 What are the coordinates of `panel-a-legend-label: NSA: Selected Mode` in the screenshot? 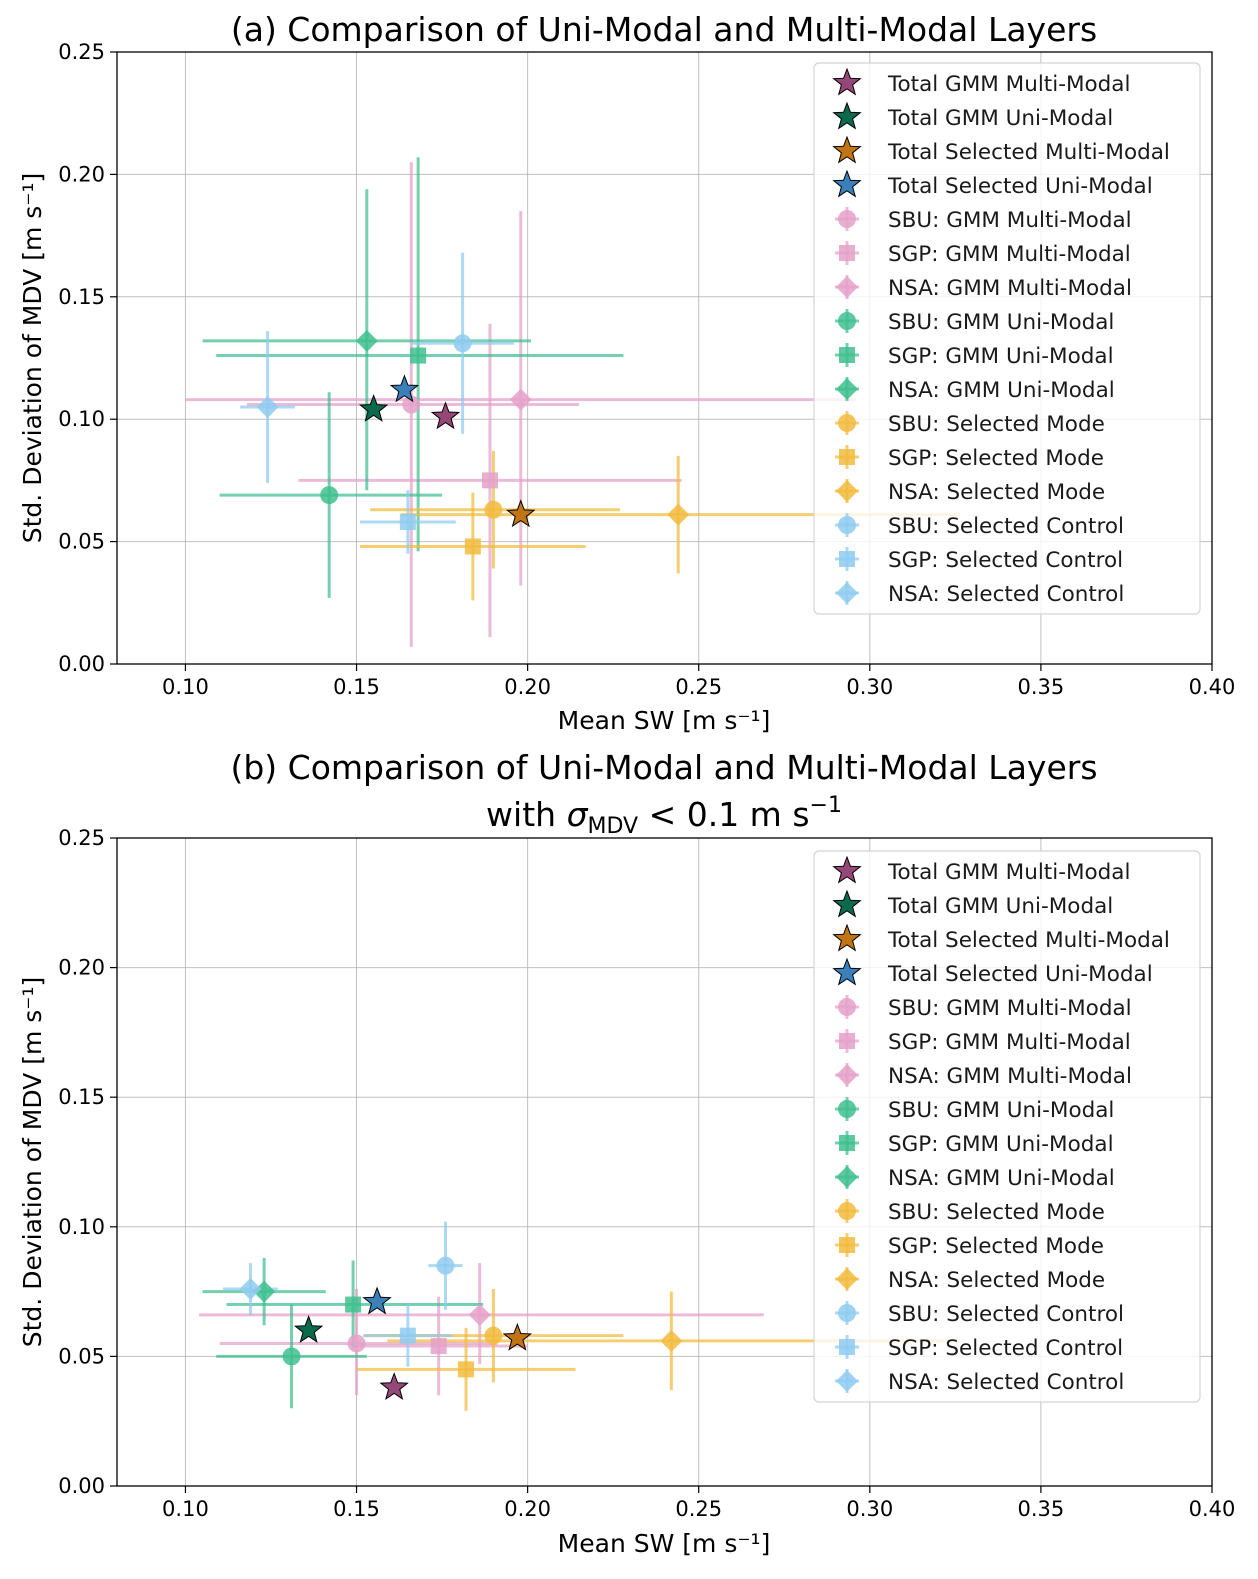 It's located at (996, 492).